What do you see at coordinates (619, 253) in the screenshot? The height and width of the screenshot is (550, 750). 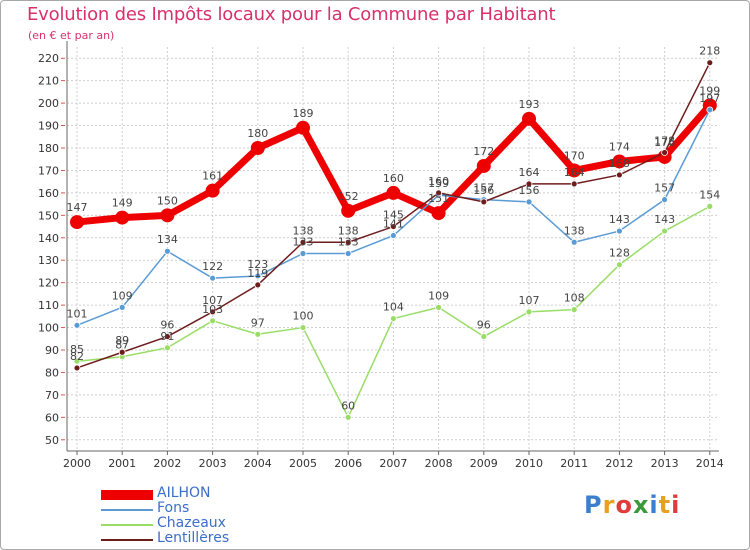 I see `data-label-chazeaux: 128` at bounding box center [619, 253].